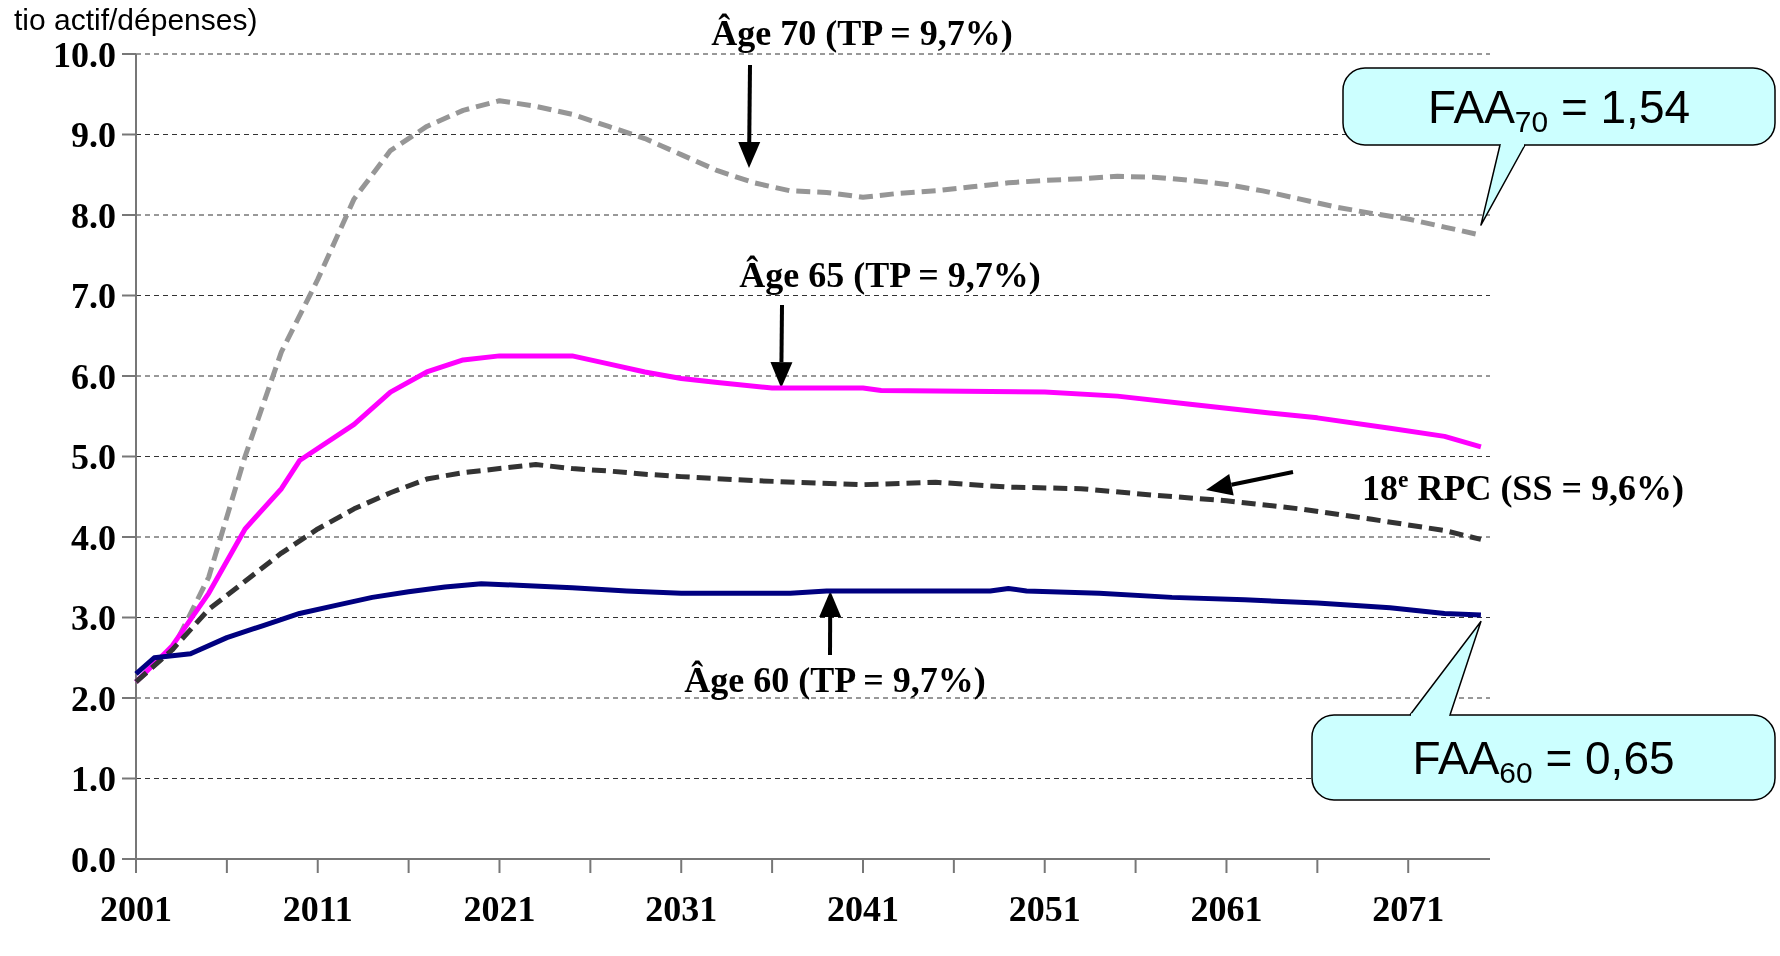  I want to click on x-tick-label: 2001, so click(136, 909).